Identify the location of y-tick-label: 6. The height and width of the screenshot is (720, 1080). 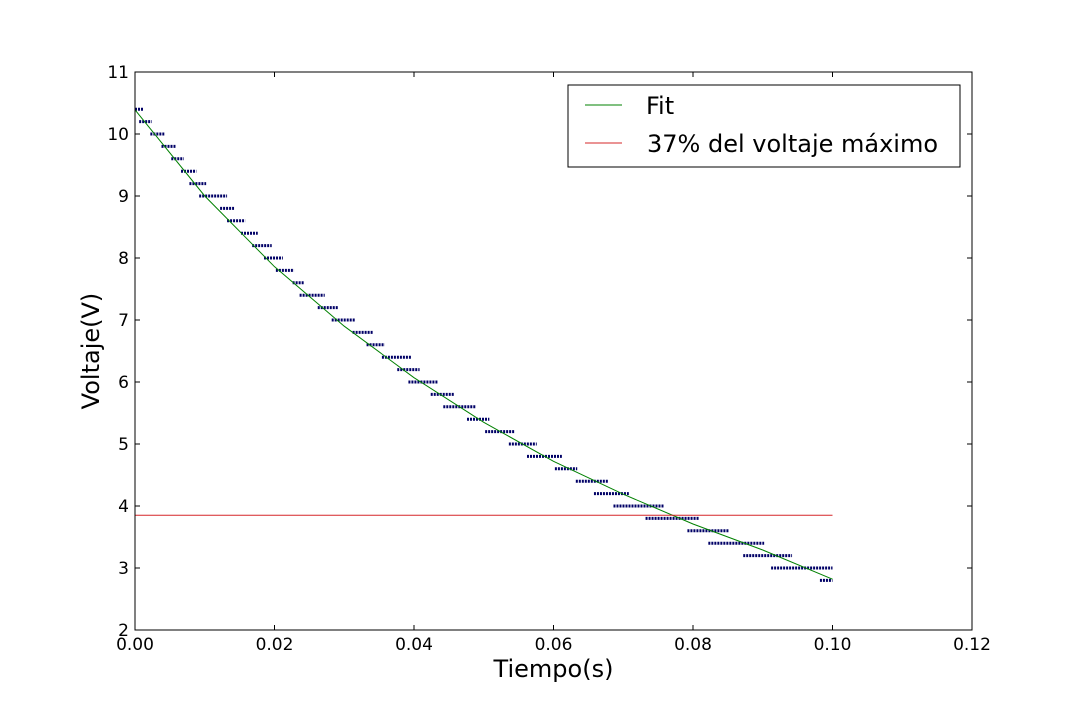
(123, 383).